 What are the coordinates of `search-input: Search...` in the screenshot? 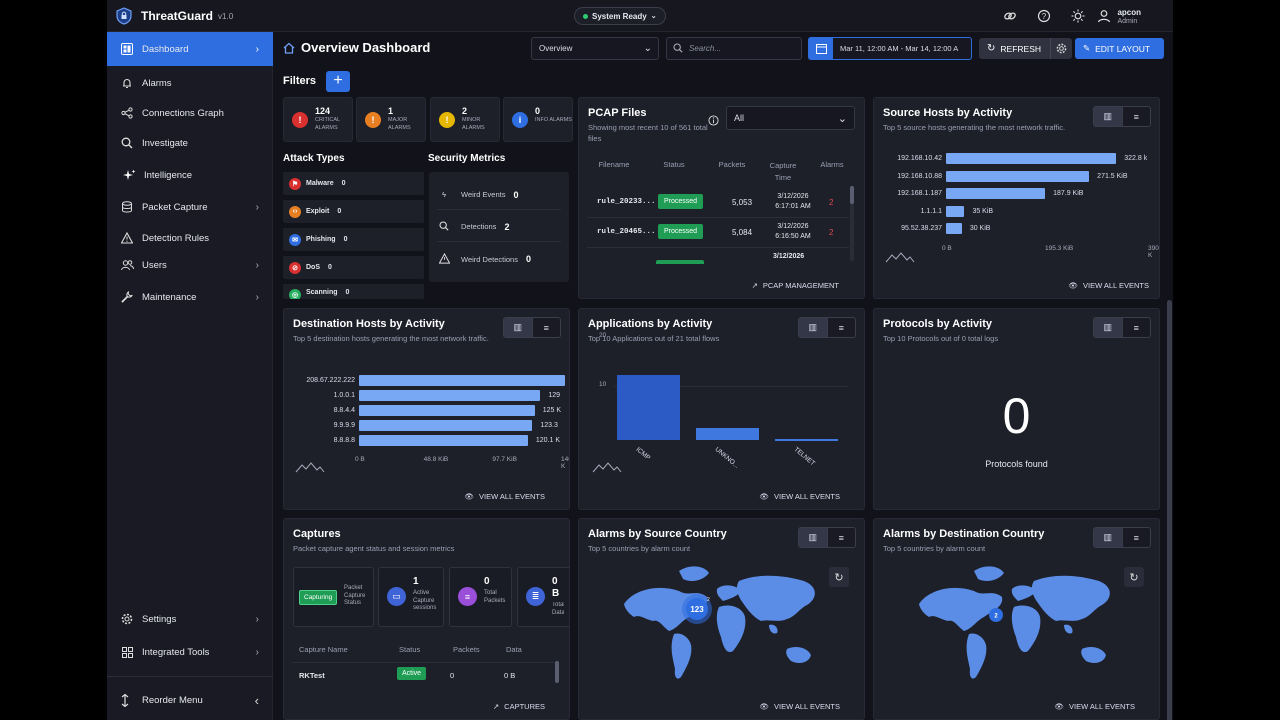 It's located at (705, 48).